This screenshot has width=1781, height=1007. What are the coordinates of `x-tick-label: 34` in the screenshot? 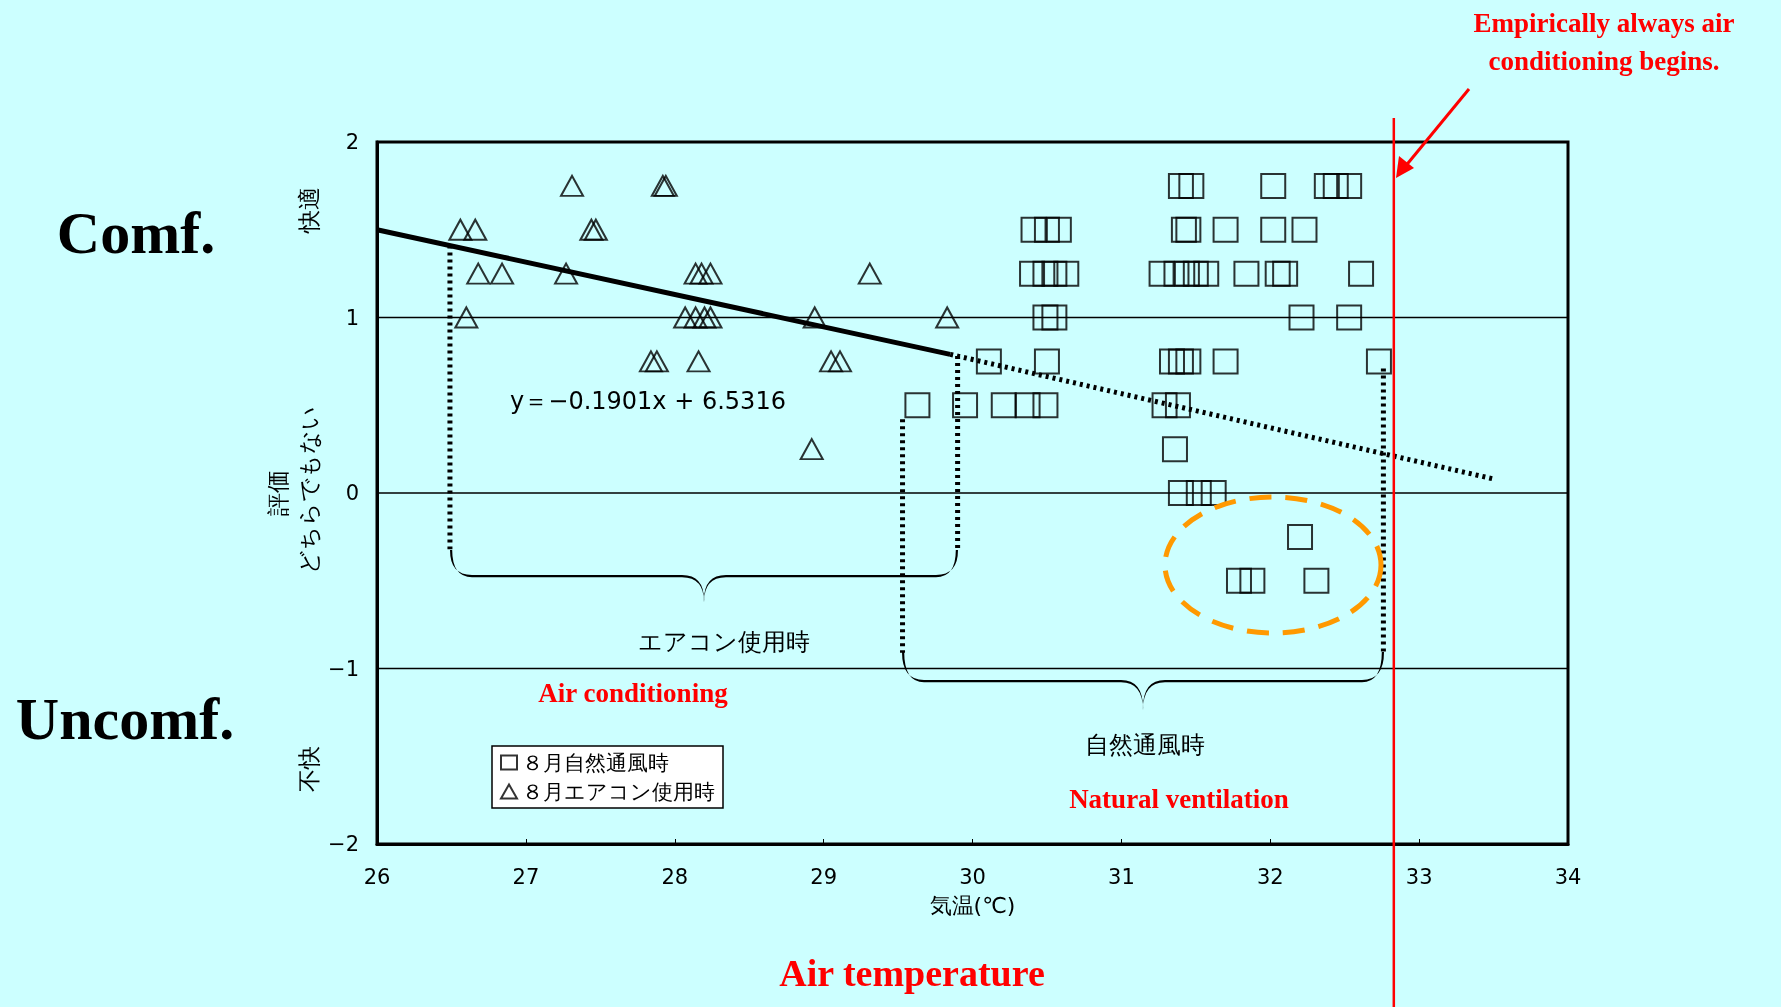 It's located at (1568, 876).